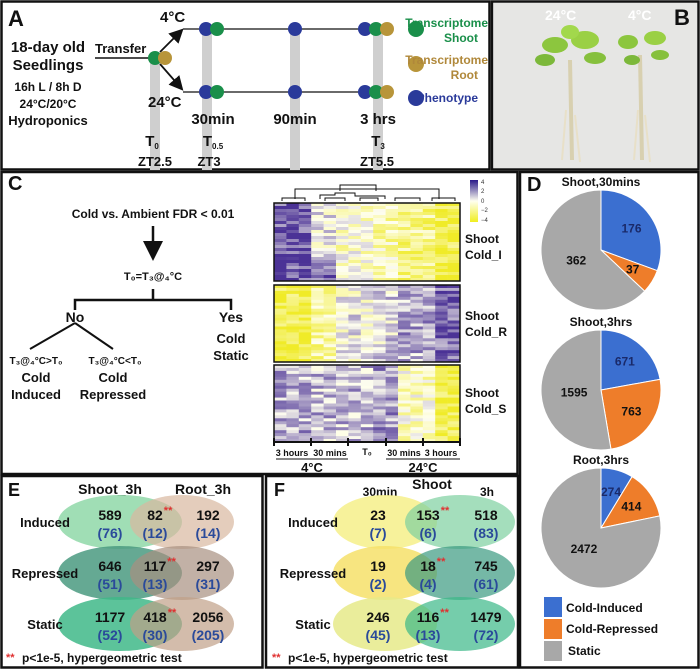 This screenshot has width=700, height=669. I want to click on gold-dot-icon, so click(416, 64).